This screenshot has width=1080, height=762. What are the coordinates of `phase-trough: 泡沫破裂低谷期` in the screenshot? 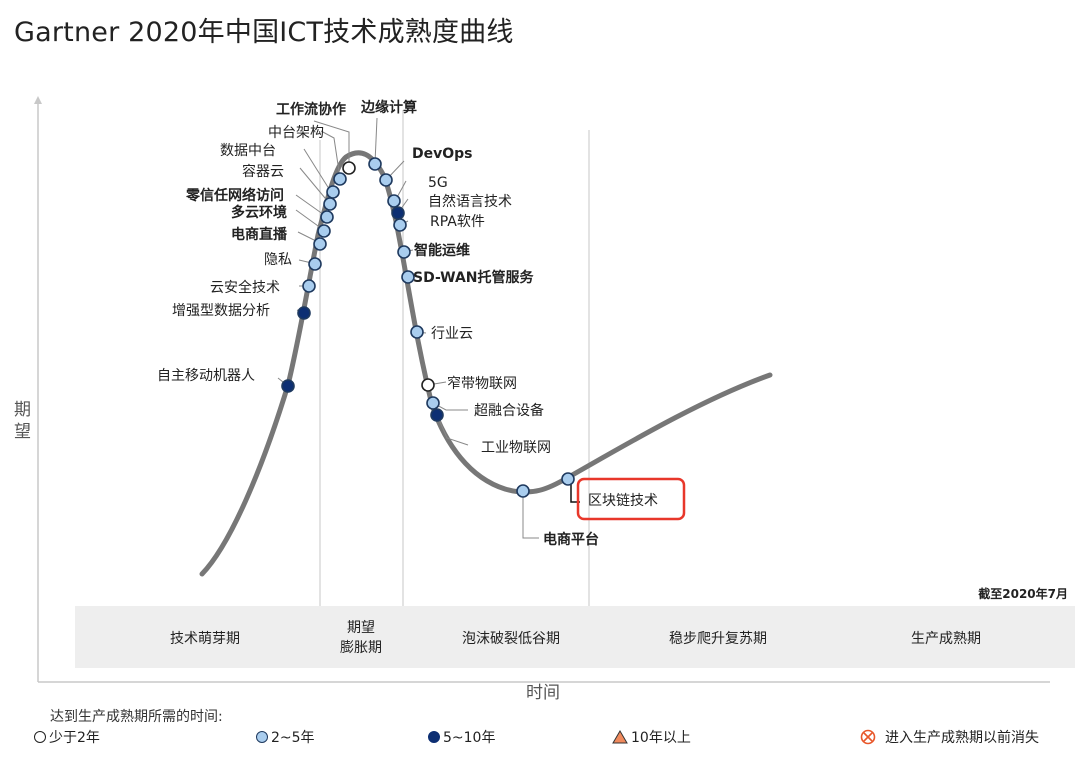 It's located at (511, 639).